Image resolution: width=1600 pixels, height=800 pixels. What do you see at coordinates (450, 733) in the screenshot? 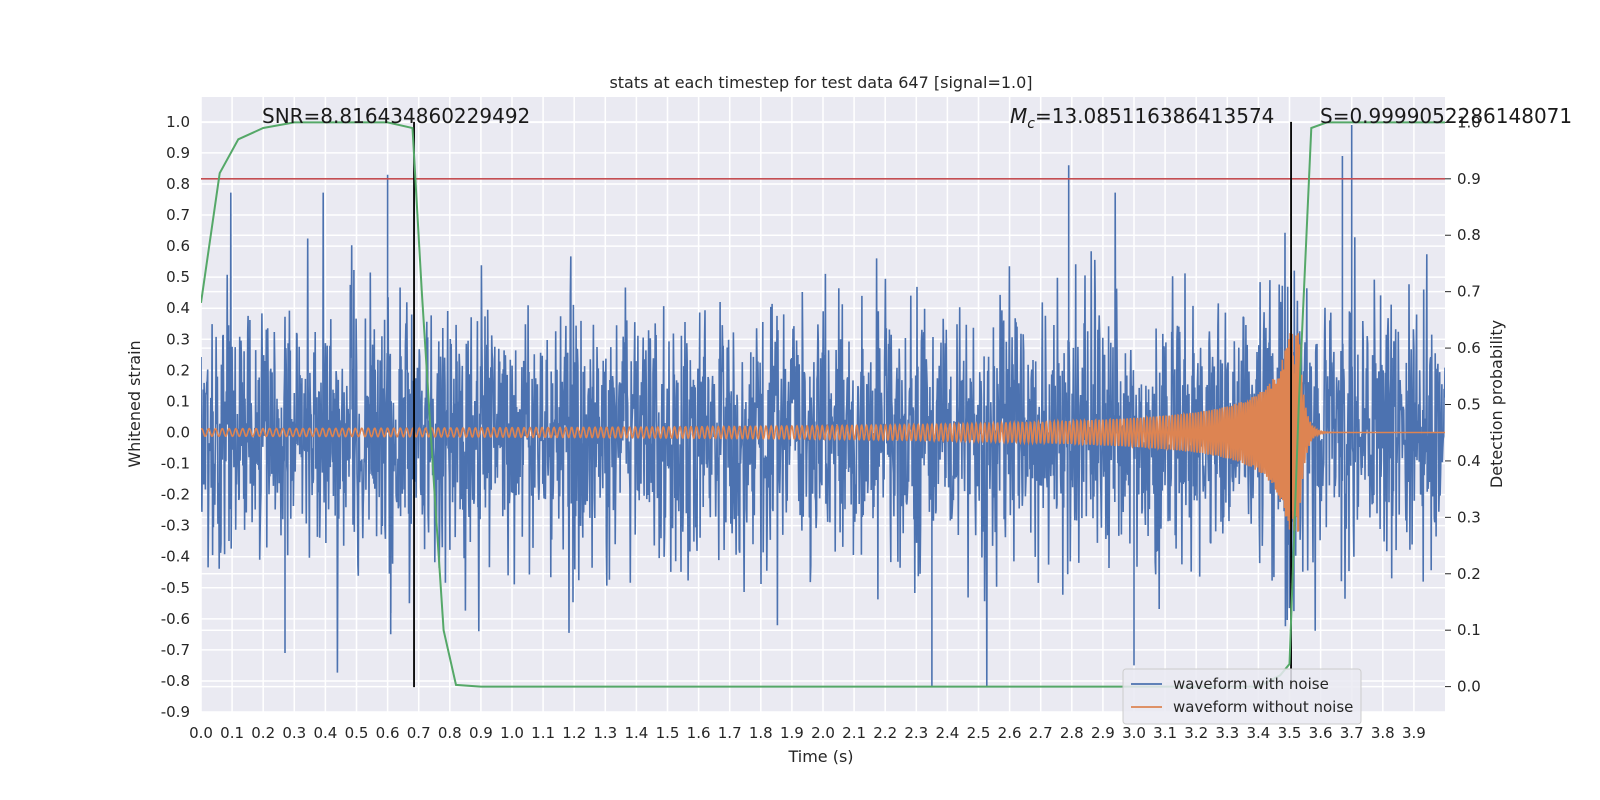
I see `x-tick-label: 0.8` at bounding box center [450, 733].